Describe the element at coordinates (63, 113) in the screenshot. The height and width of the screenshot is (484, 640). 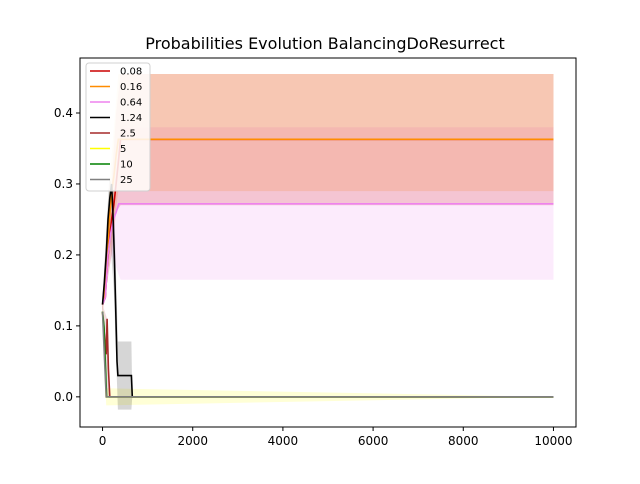
I see `y-tick-label: 0.4` at that location.